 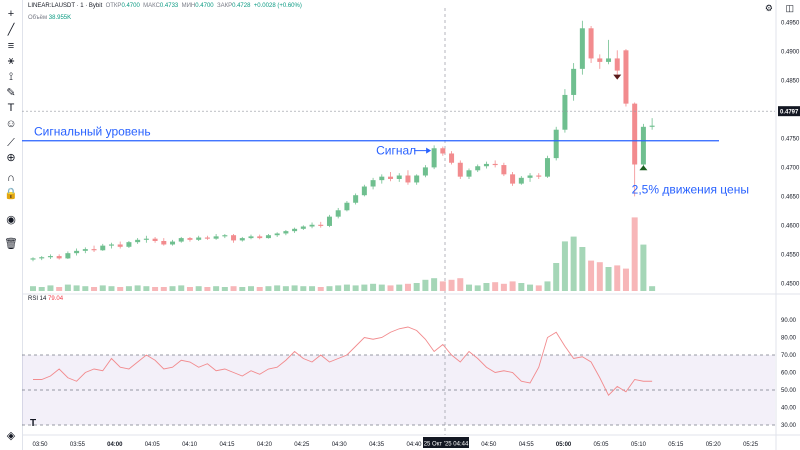 I want to click on symbol-title: LINEAR:LAUSDT · 1 · Bybit, so click(x=65, y=6).